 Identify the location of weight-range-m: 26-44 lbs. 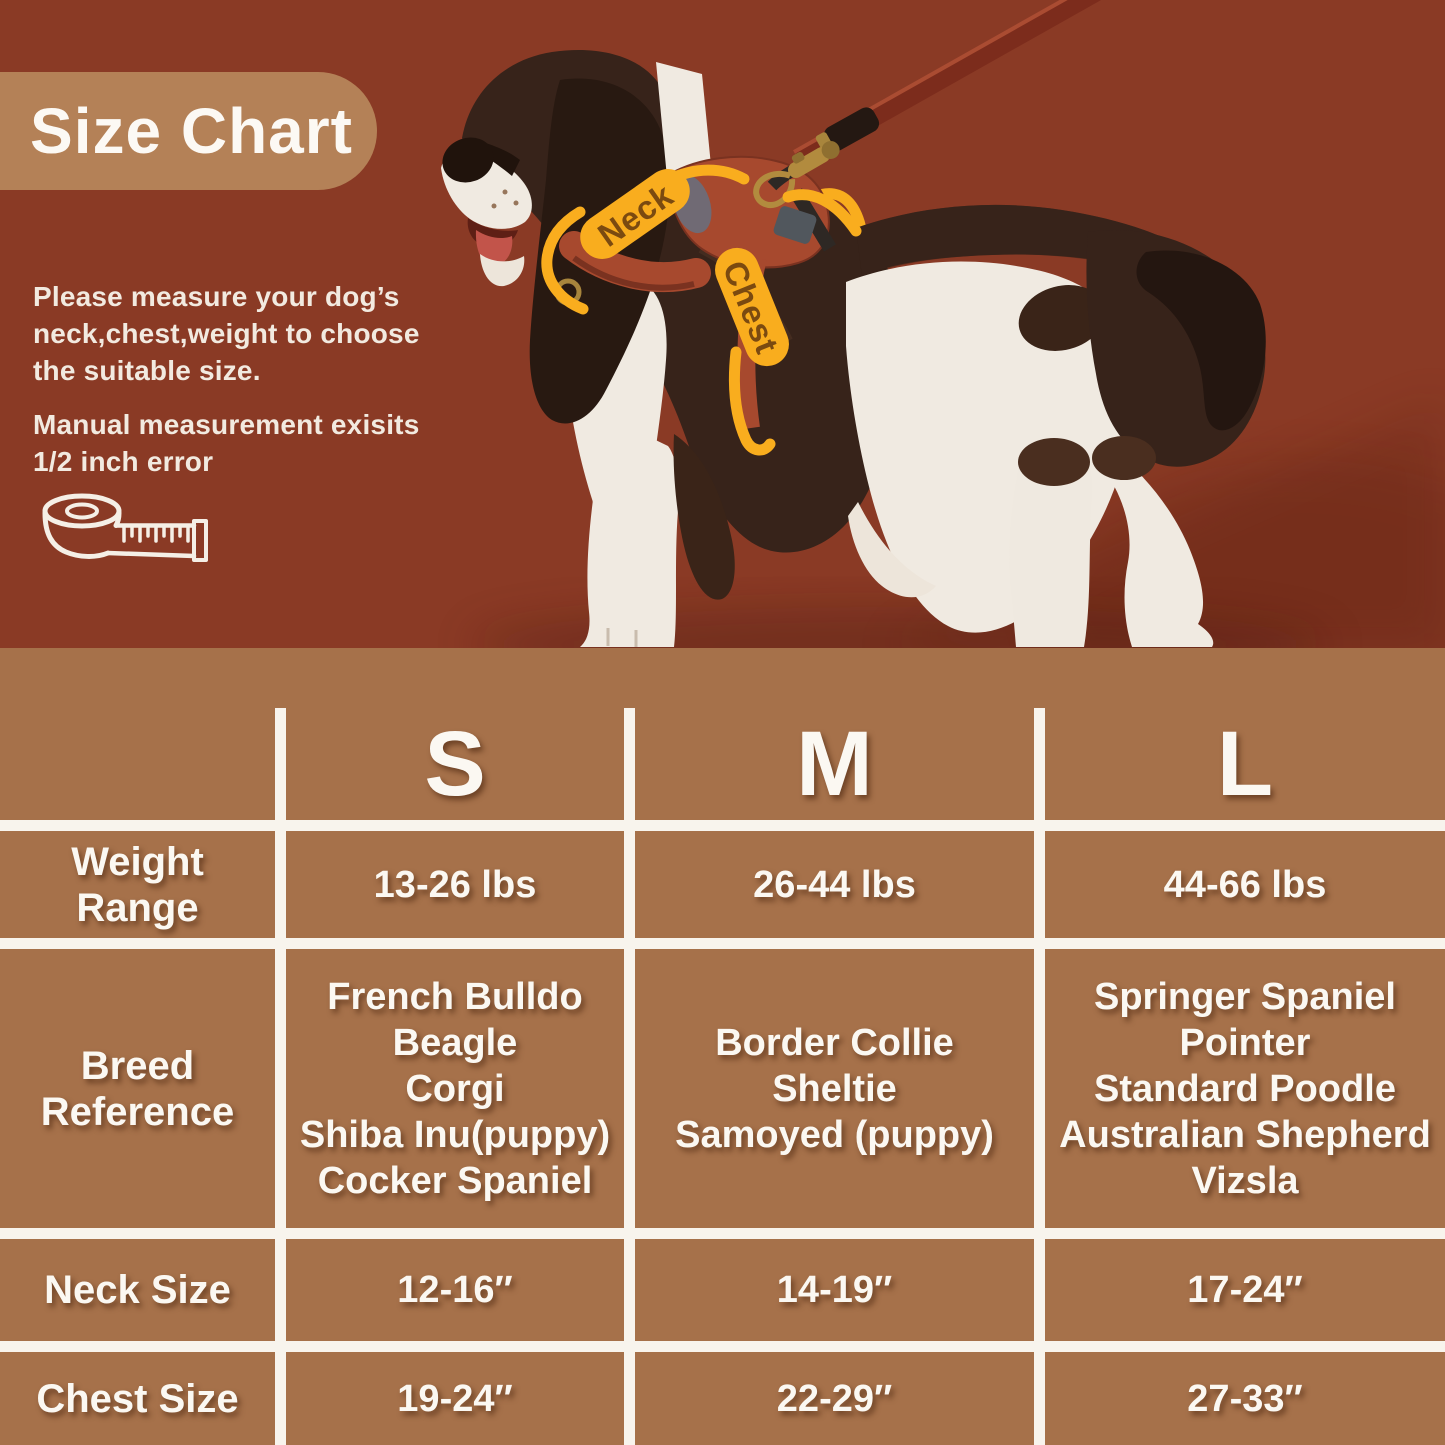
(834, 884).